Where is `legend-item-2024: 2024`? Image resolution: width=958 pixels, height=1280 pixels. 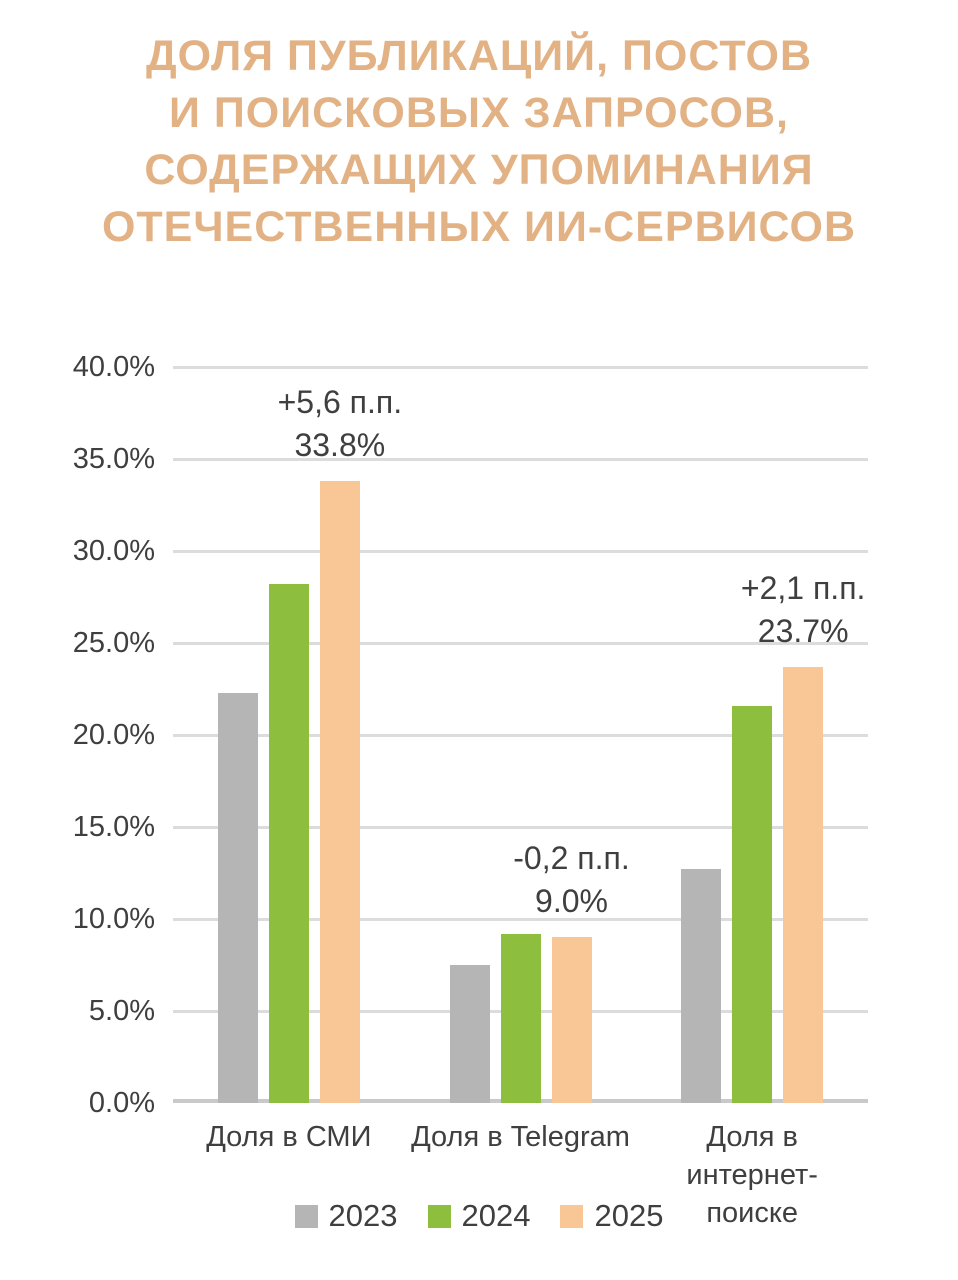 legend-item-2024: 2024 is located at coordinates (479, 1216).